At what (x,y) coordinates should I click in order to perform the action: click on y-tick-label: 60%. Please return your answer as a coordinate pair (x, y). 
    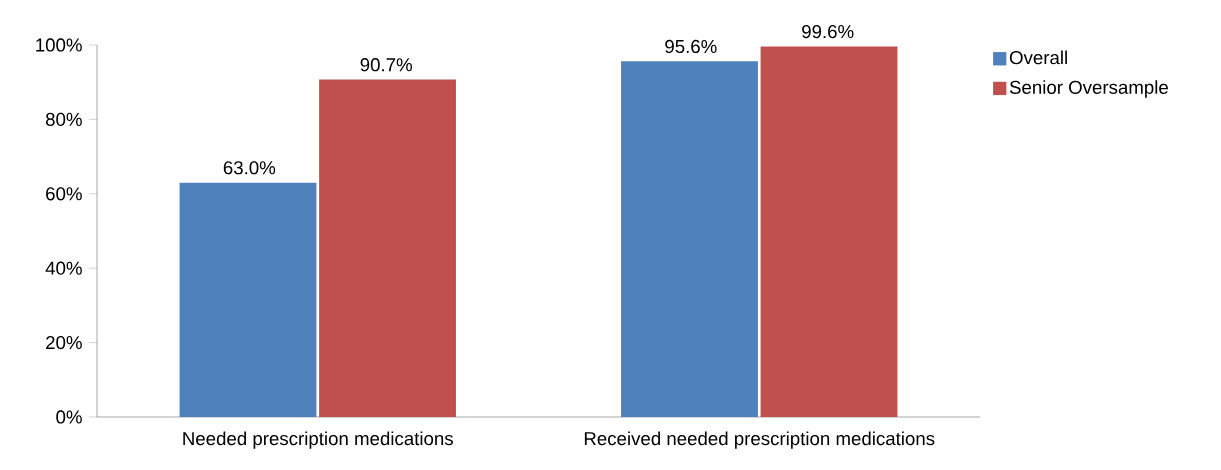
    Looking at the image, I should click on (64, 194).